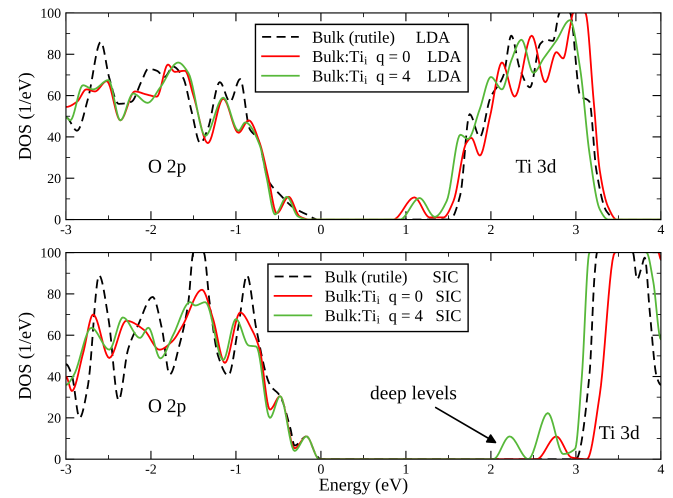  I want to click on legend-label: Bulk:Ti$_{i}$ q = 0 LDA, so click(387, 58).